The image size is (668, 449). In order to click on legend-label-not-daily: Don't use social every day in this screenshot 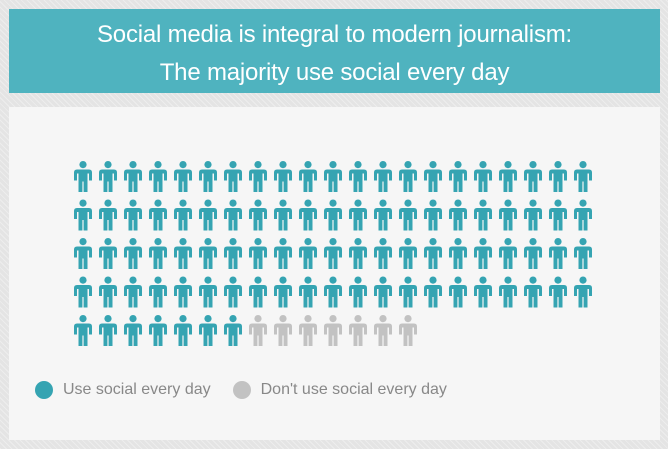, I will do `click(353, 389)`.